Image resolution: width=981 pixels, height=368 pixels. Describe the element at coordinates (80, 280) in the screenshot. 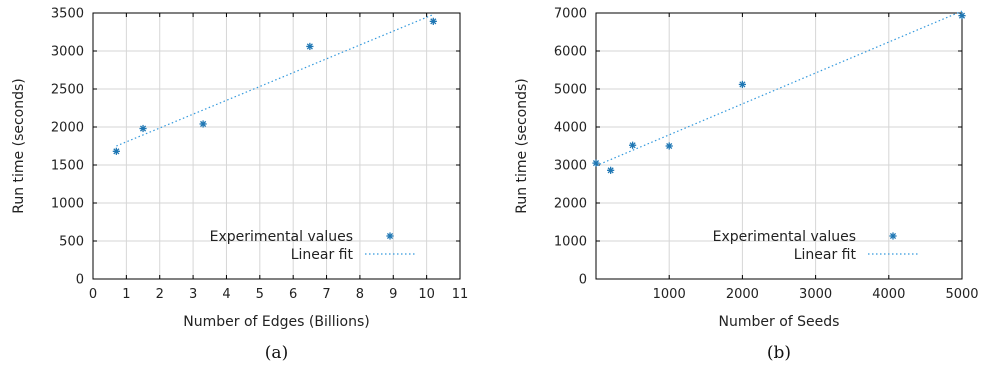

I see `y-tick-label-a-0: 0` at that location.